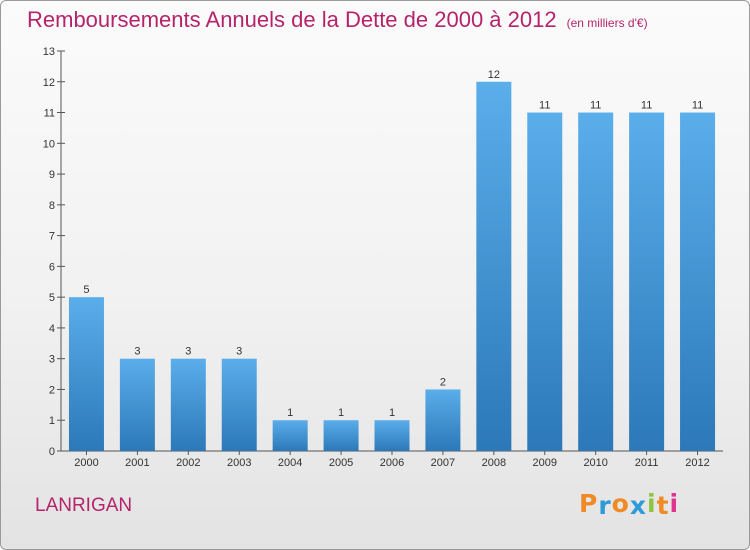 This screenshot has height=550, width=750. What do you see at coordinates (52, 267) in the screenshot?
I see `y-tick-label: 6` at bounding box center [52, 267].